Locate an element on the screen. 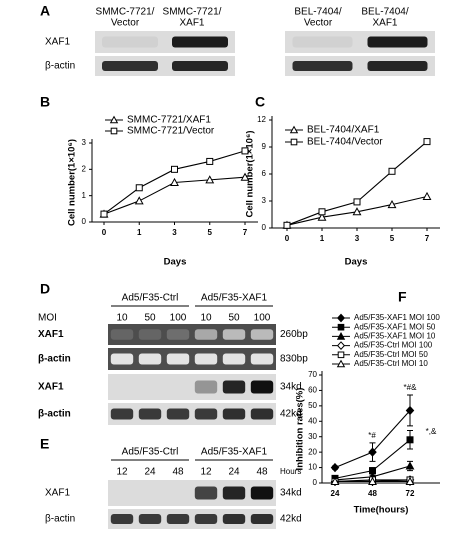 The width and height of the screenshot is (450, 533). lane-label: 100 is located at coordinates (178, 318).